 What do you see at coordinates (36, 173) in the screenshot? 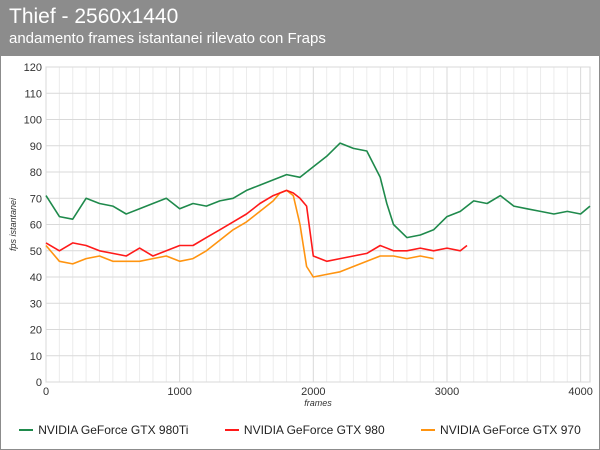
I see `y-tick-label: 80` at bounding box center [36, 173].